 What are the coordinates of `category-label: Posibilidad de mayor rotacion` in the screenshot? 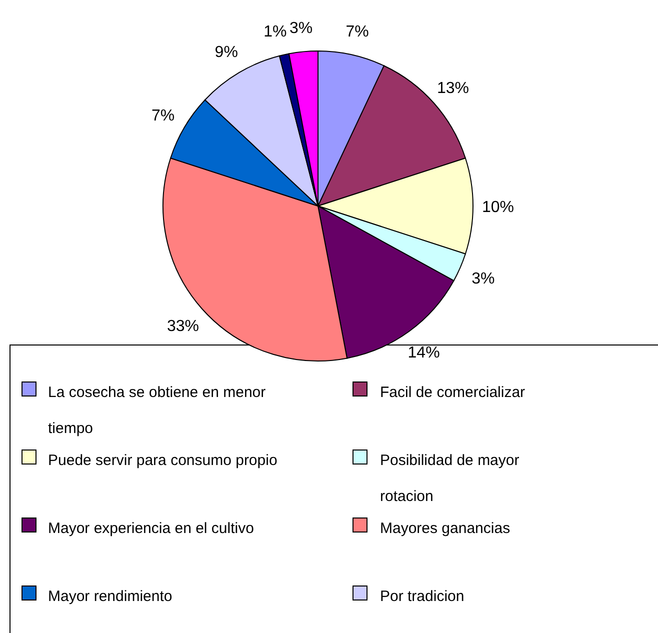 It's located at (450, 478).